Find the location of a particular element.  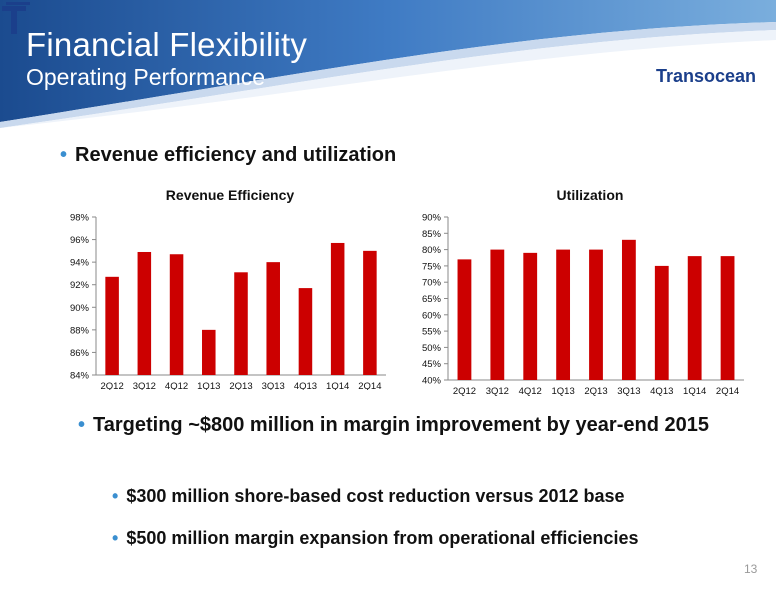

logo-text: Transocean is located at coordinates (706, 76).